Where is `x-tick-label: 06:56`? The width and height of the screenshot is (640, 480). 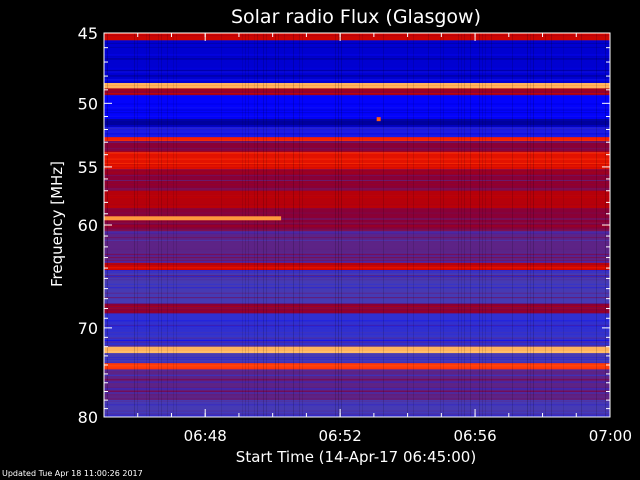 x-tick-label: 06:56 is located at coordinates (474, 436).